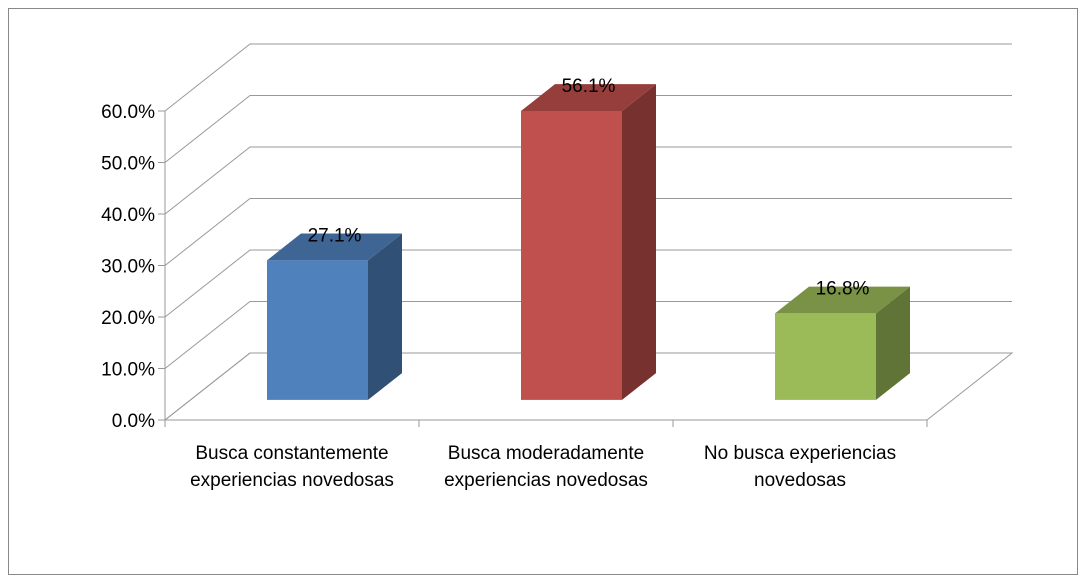  I want to click on x-tick-label: No busca experiencias novedosas, so click(800, 467).